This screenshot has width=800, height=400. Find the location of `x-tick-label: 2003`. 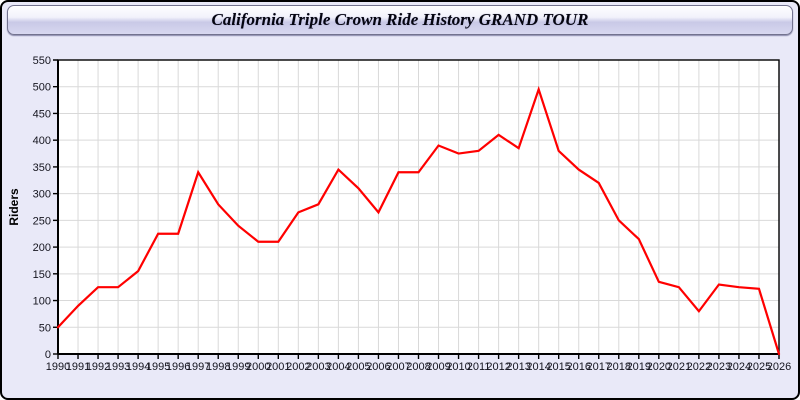

x-tick-label: 2003 is located at coordinates (318, 367).